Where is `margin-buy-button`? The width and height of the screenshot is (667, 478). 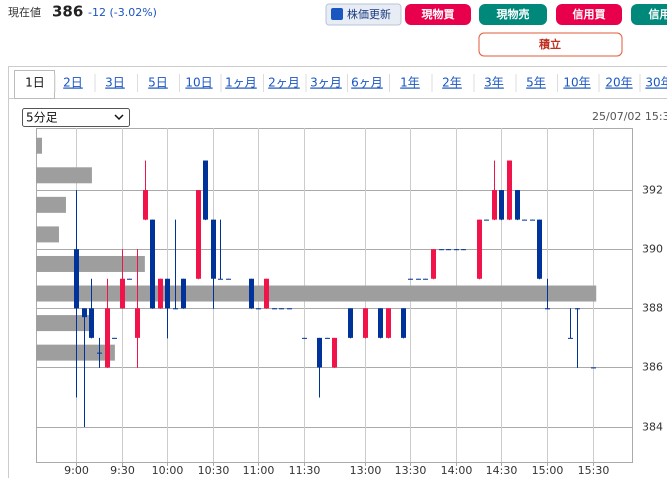 margin-buy-button is located at coordinates (589, 14).